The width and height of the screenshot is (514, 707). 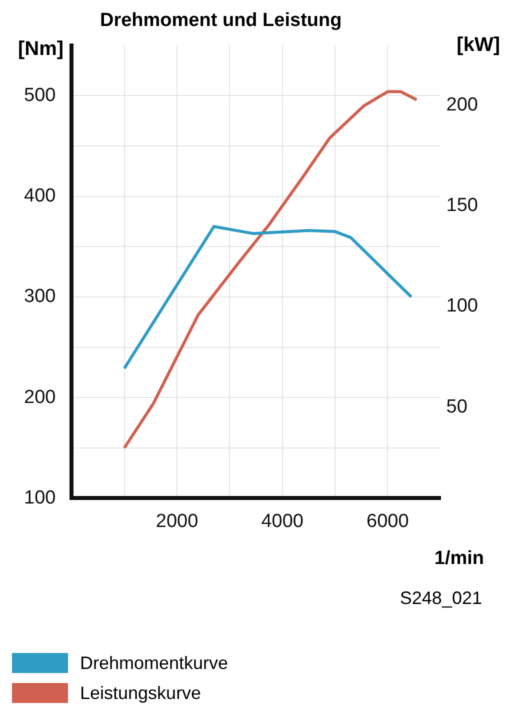 What do you see at coordinates (221, 21) in the screenshot?
I see `chart-title: Drehmoment und Leistung` at bounding box center [221, 21].